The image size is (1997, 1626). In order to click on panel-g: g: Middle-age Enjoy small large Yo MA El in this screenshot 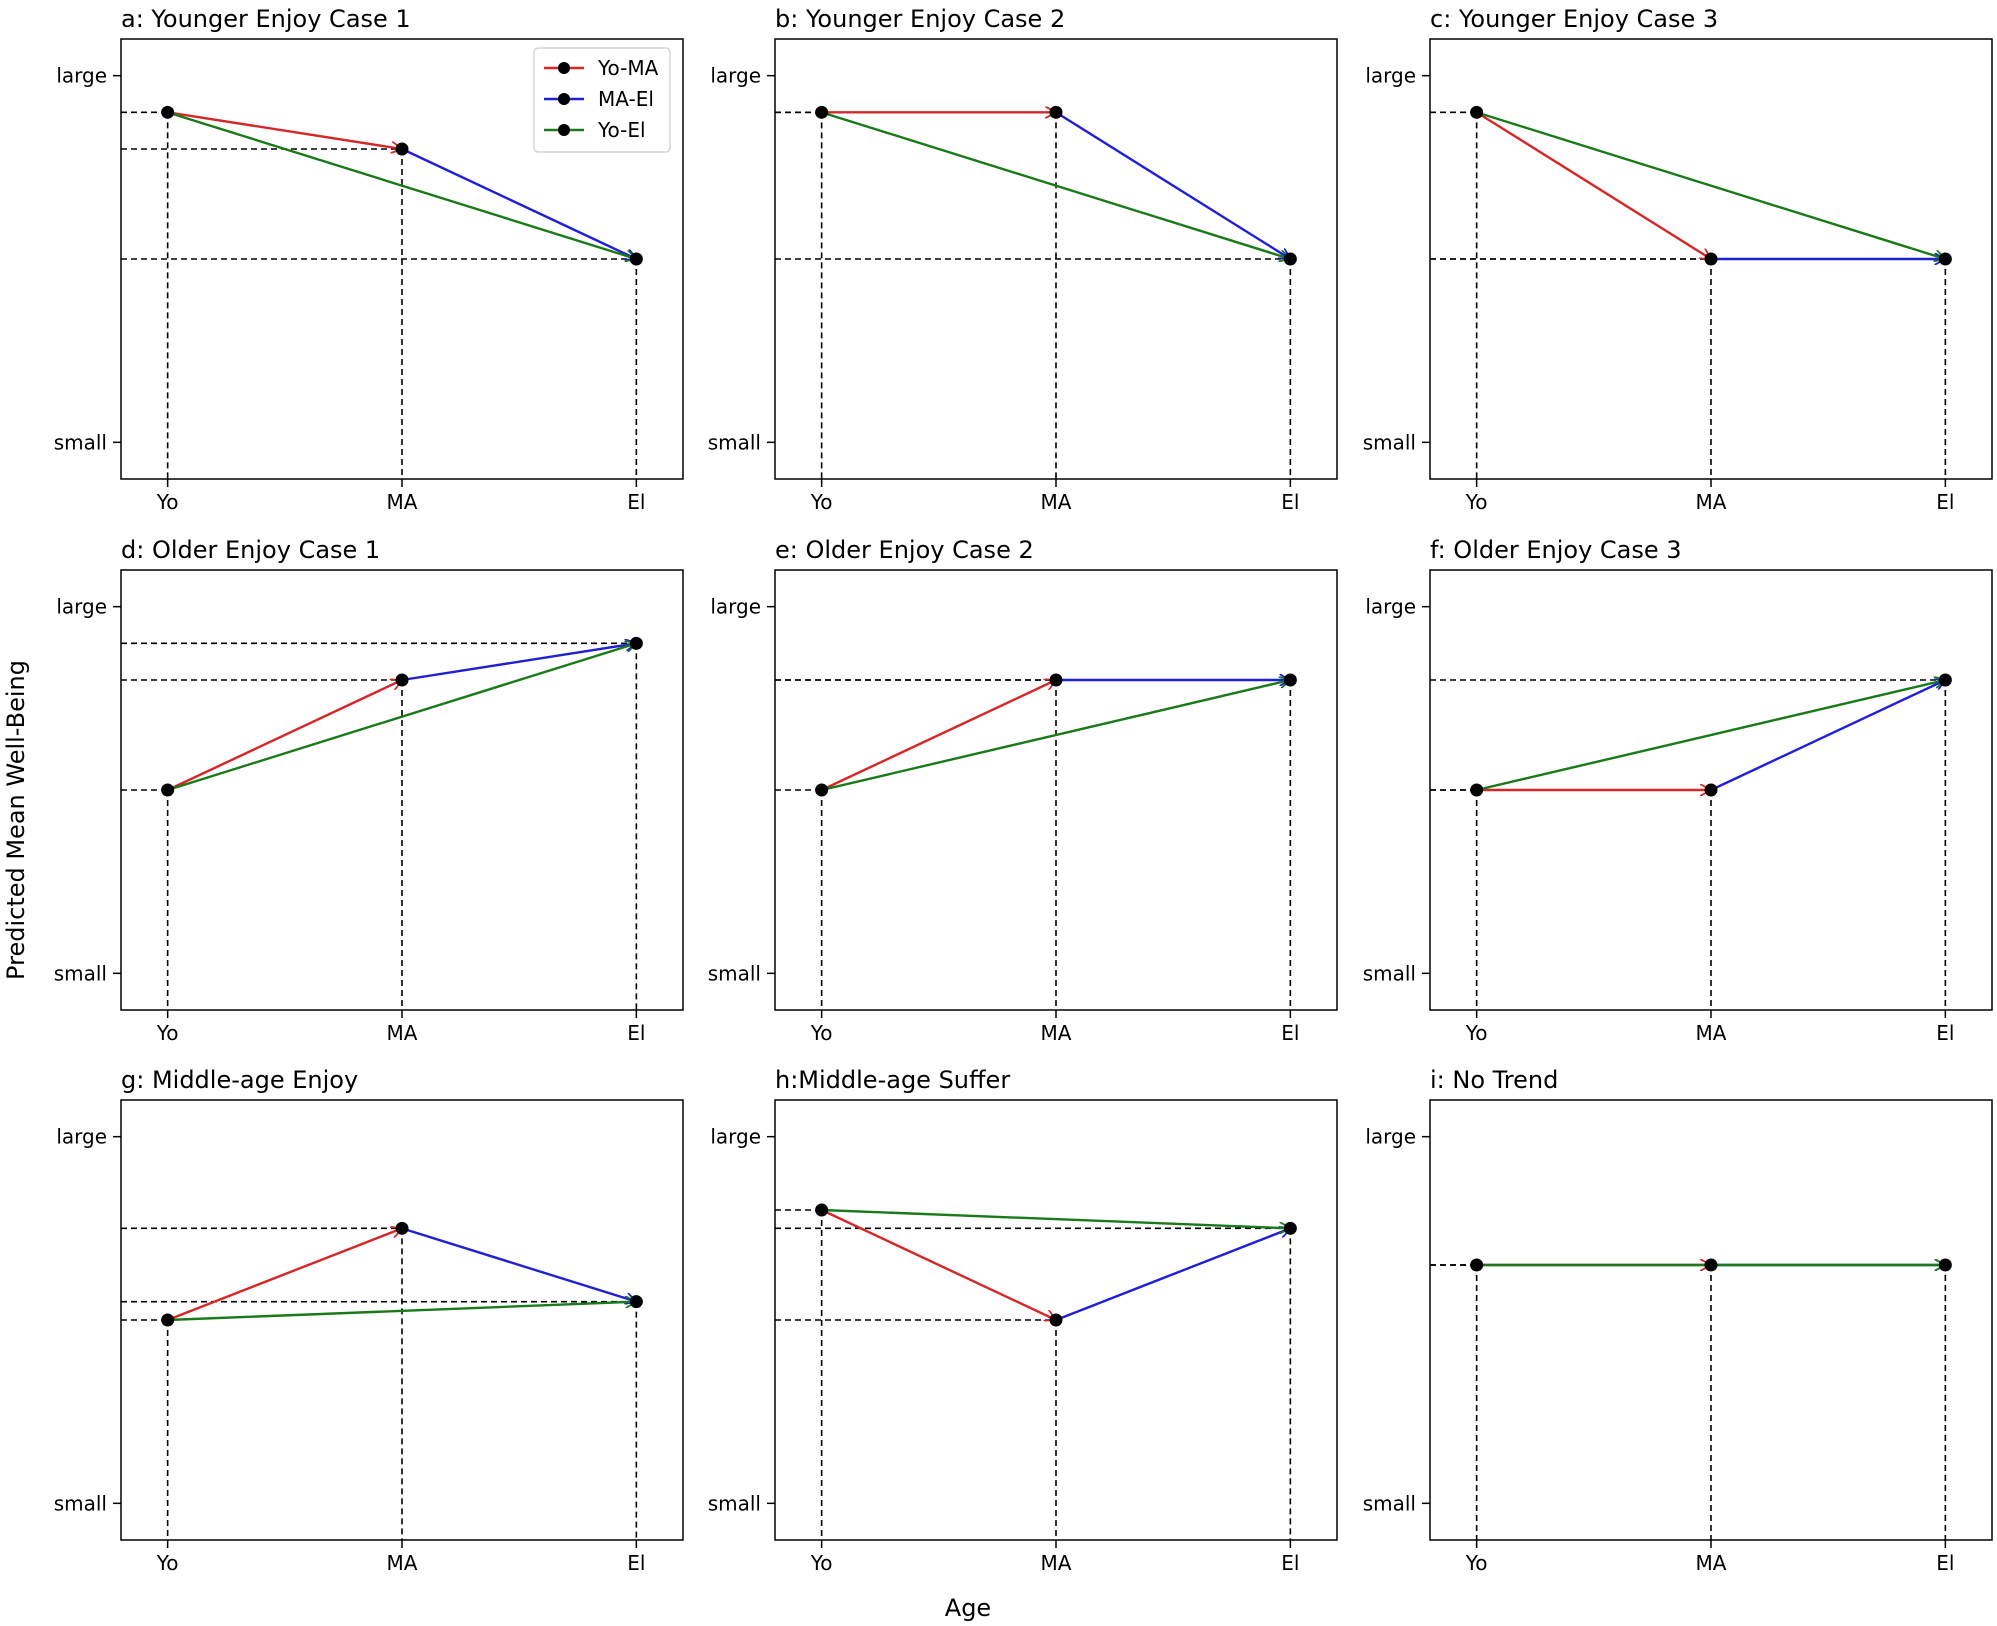, I will do `click(369, 1320)`.